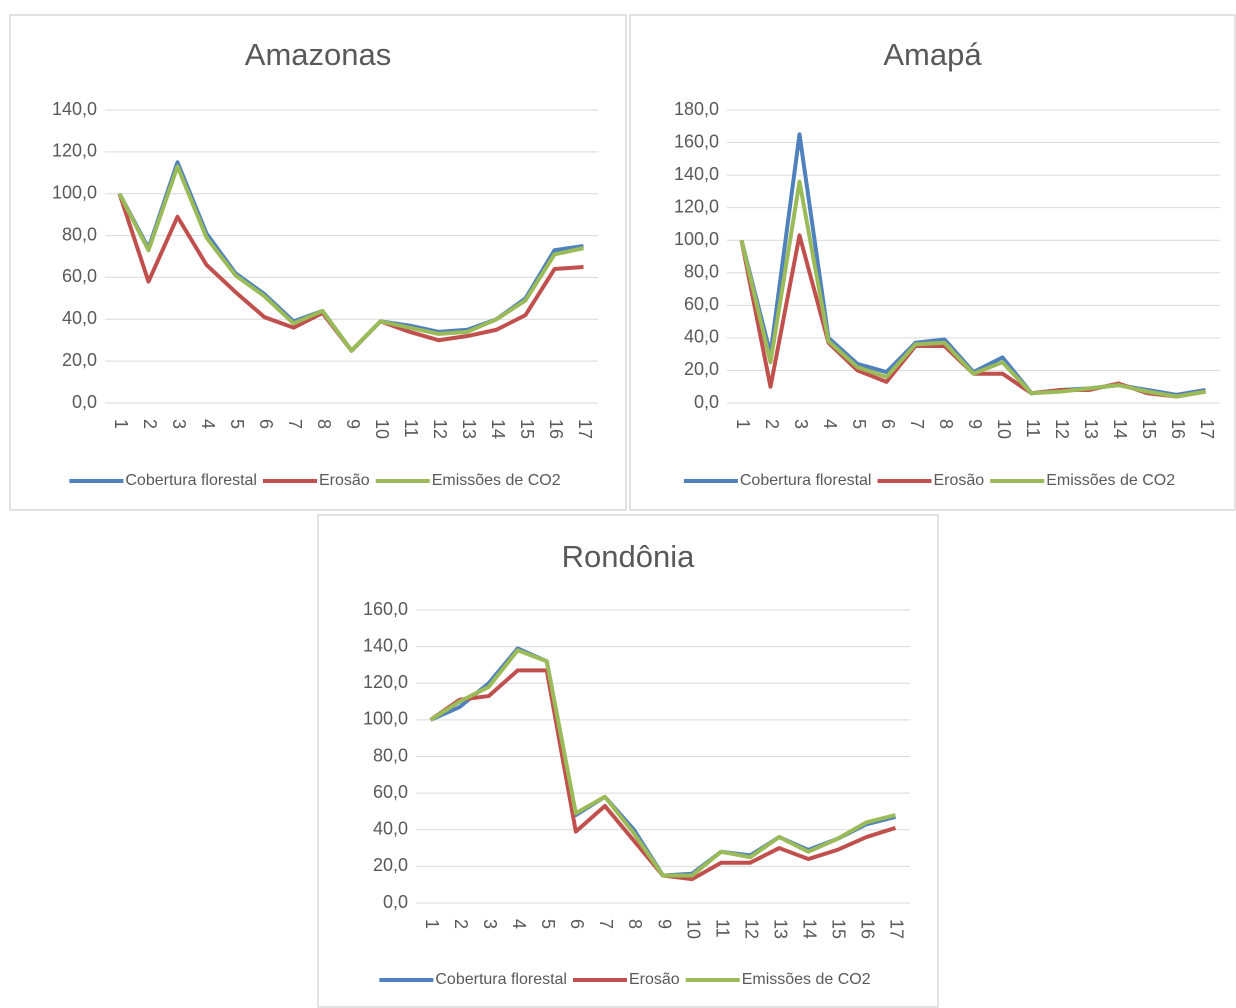 The width and height of the screenshot is (1236, 1008). What do you see at coordinates (628, 556) in the screenshot?
I see `chart-title: Rondônia` at bounding box center [628, 556].